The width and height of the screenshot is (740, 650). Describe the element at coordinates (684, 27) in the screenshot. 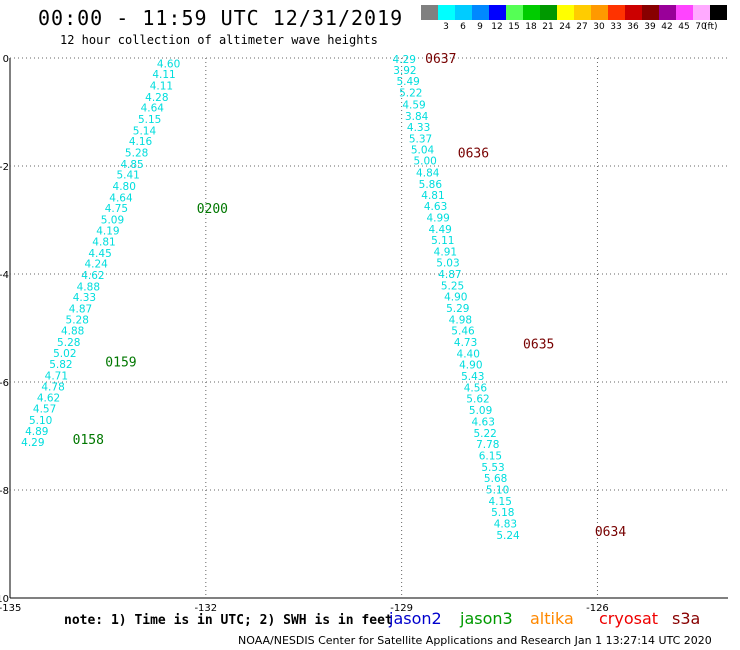

I see `legend-label: 45` at that location.